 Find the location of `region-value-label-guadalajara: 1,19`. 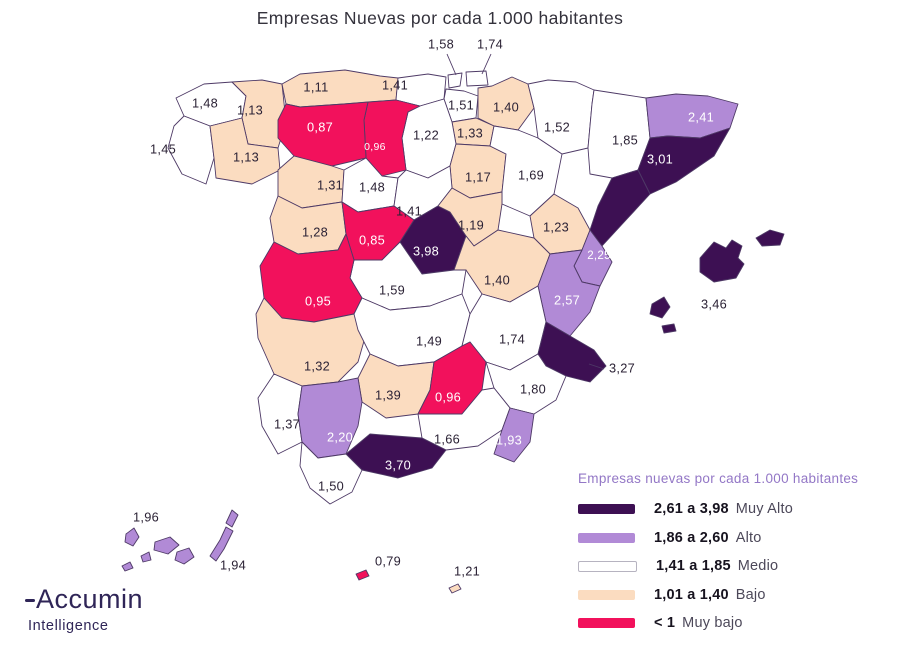

region-value-label-guadalajara: 1,19 is located at coordinates (471, 224).